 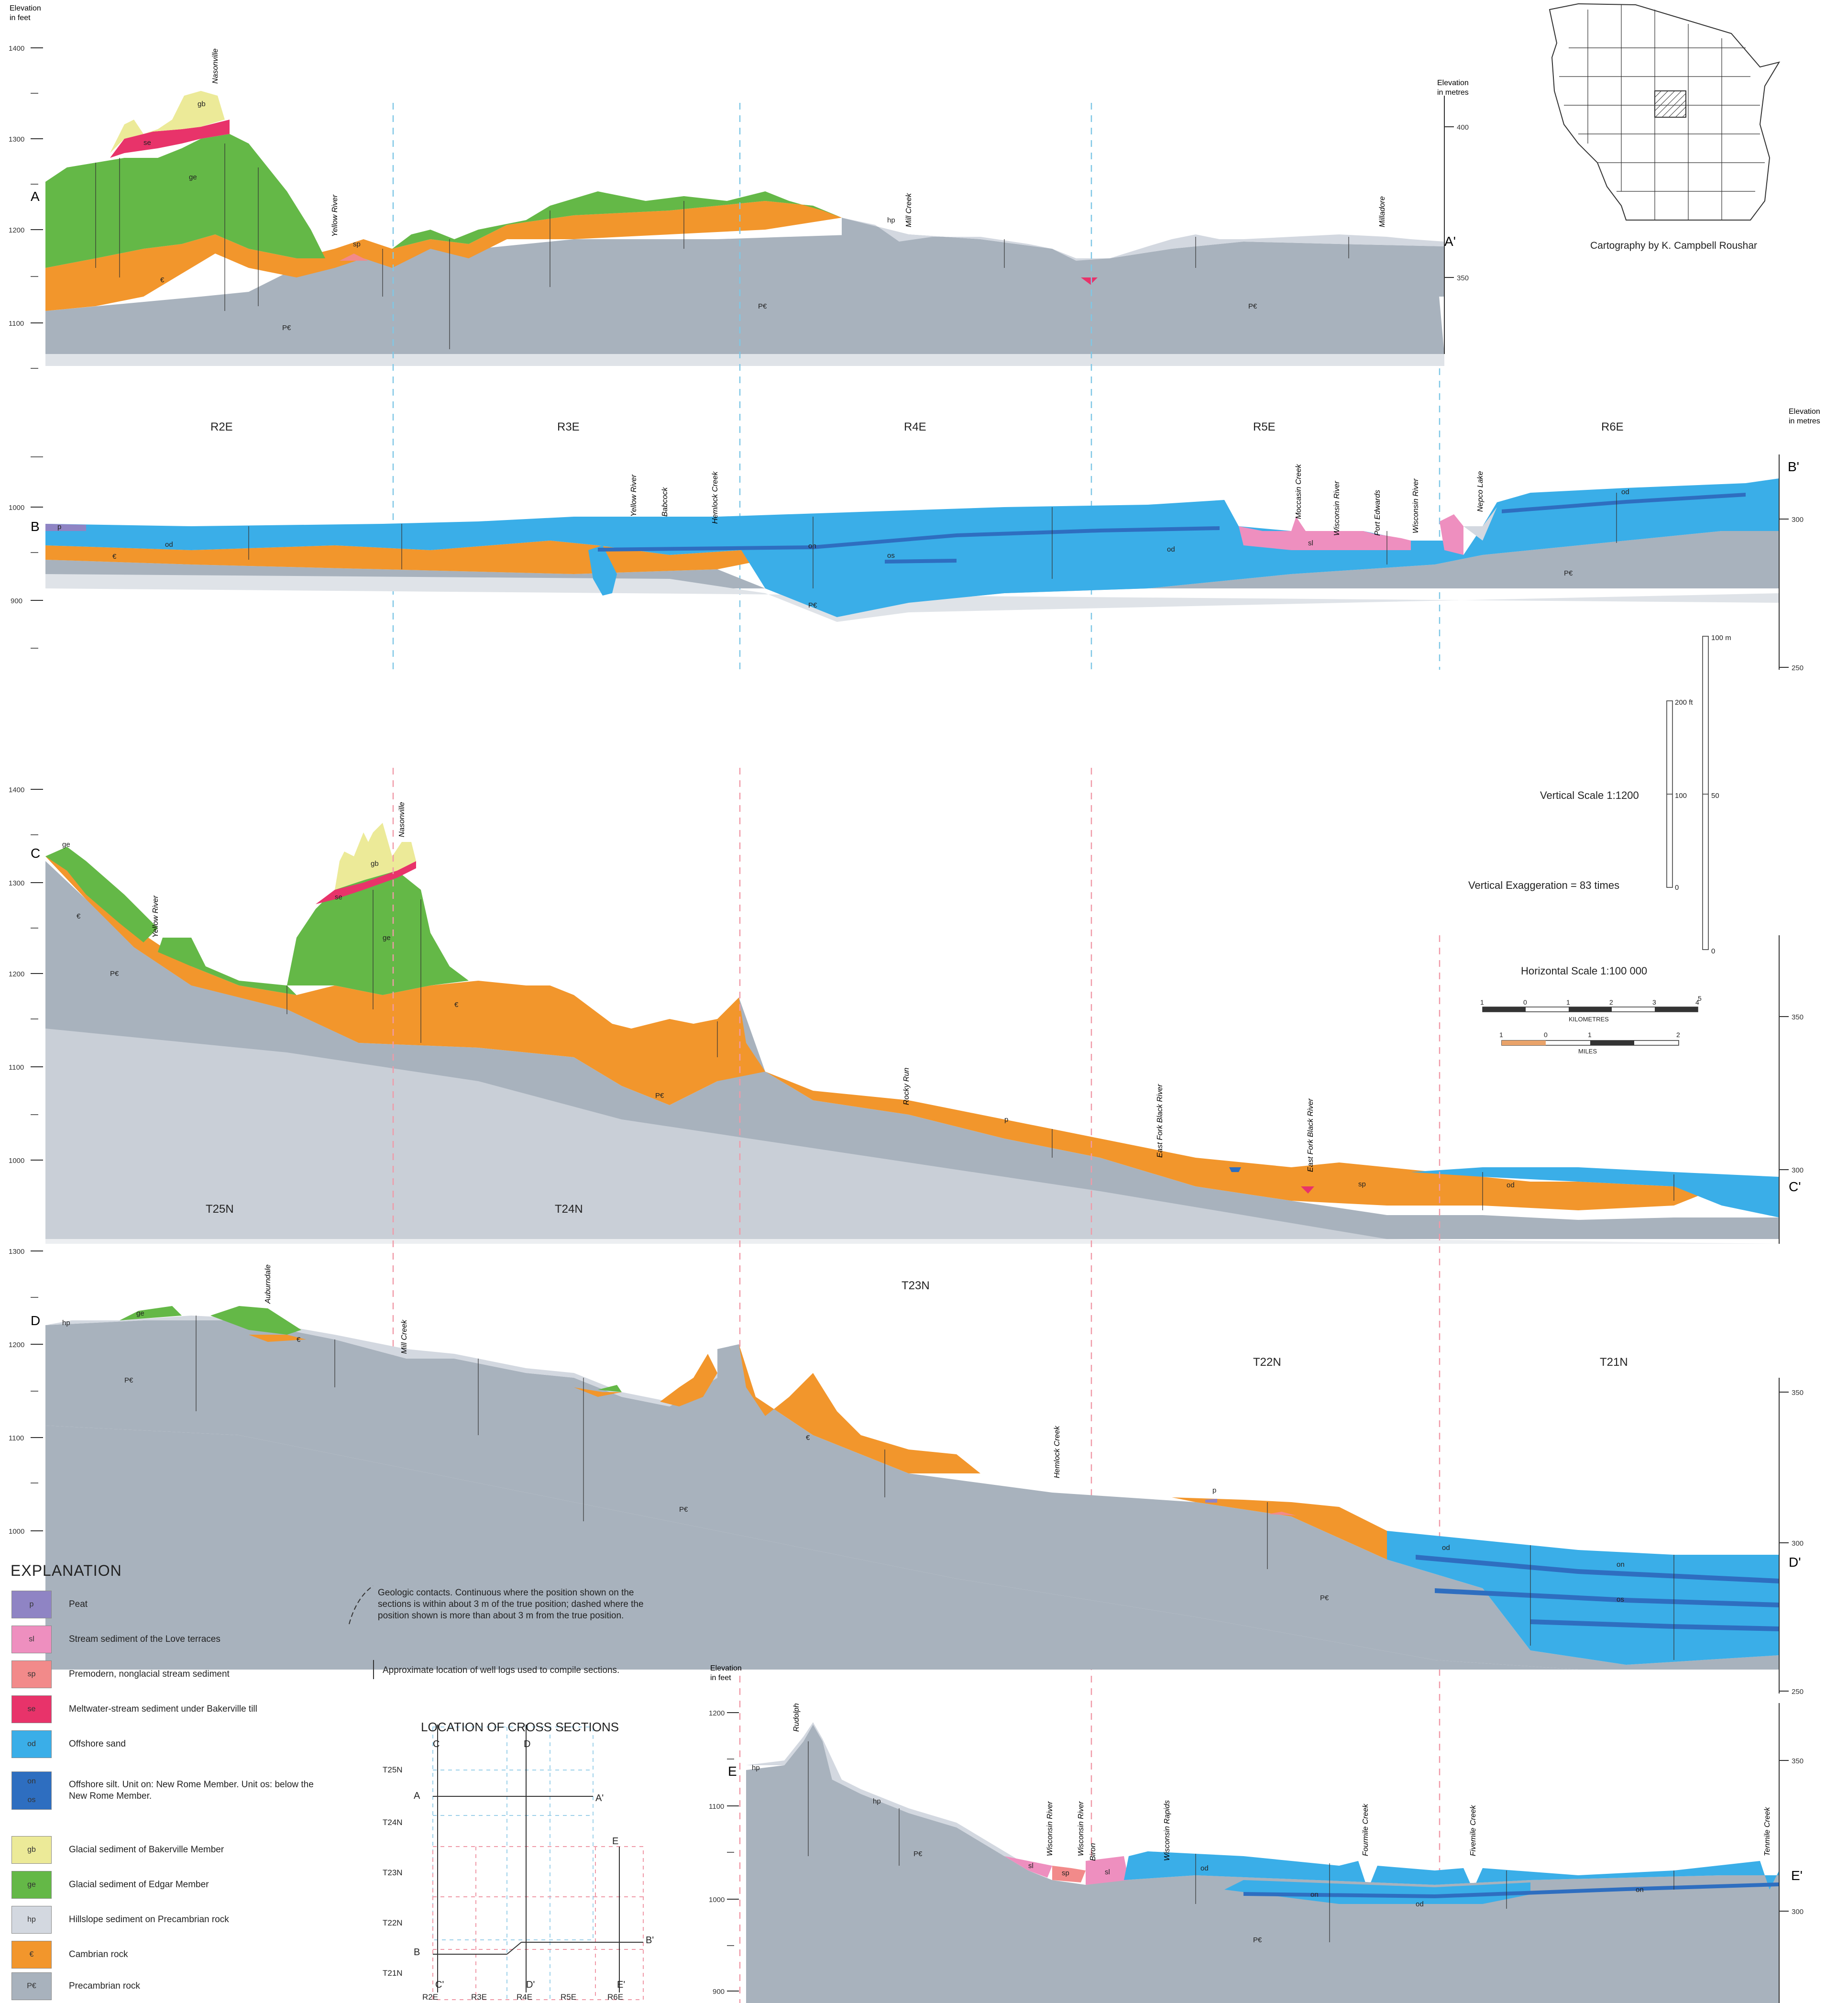 I want to click on unit-label-precambrian-c2: P€, so click(x=659, y=1096).